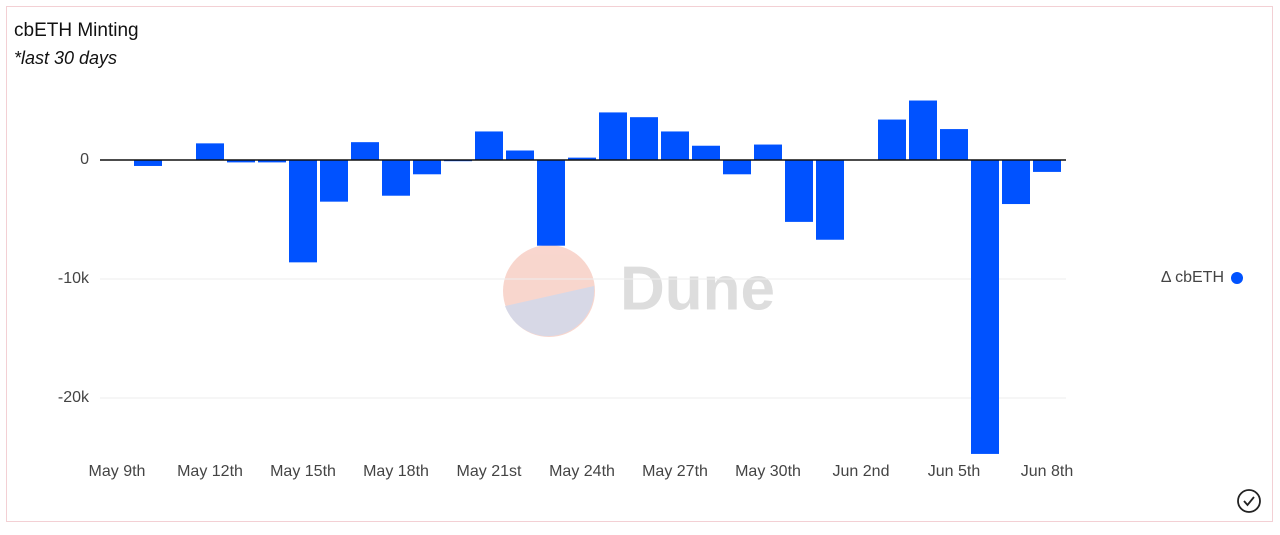 The height and width of the screenshot is (535, 1280). What do you see at coordinates (954, 471) in the screenshot?
I see `x-tick-label: Jun 5th` at bounding box center [954, 471].